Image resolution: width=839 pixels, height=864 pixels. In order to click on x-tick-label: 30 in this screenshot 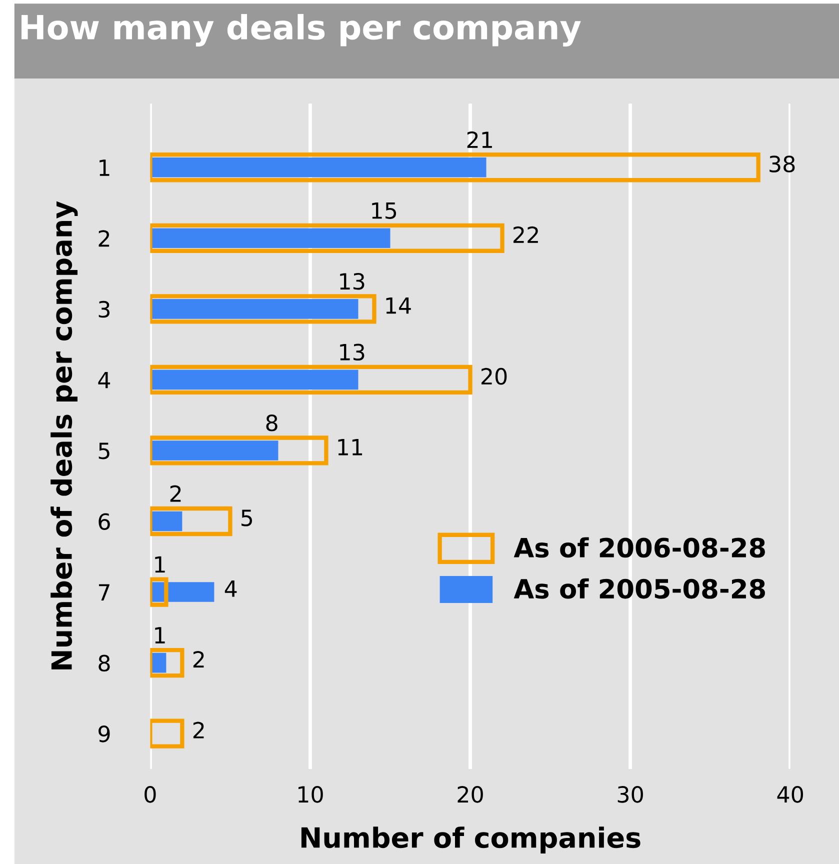, I will do `click(630, 794)`.